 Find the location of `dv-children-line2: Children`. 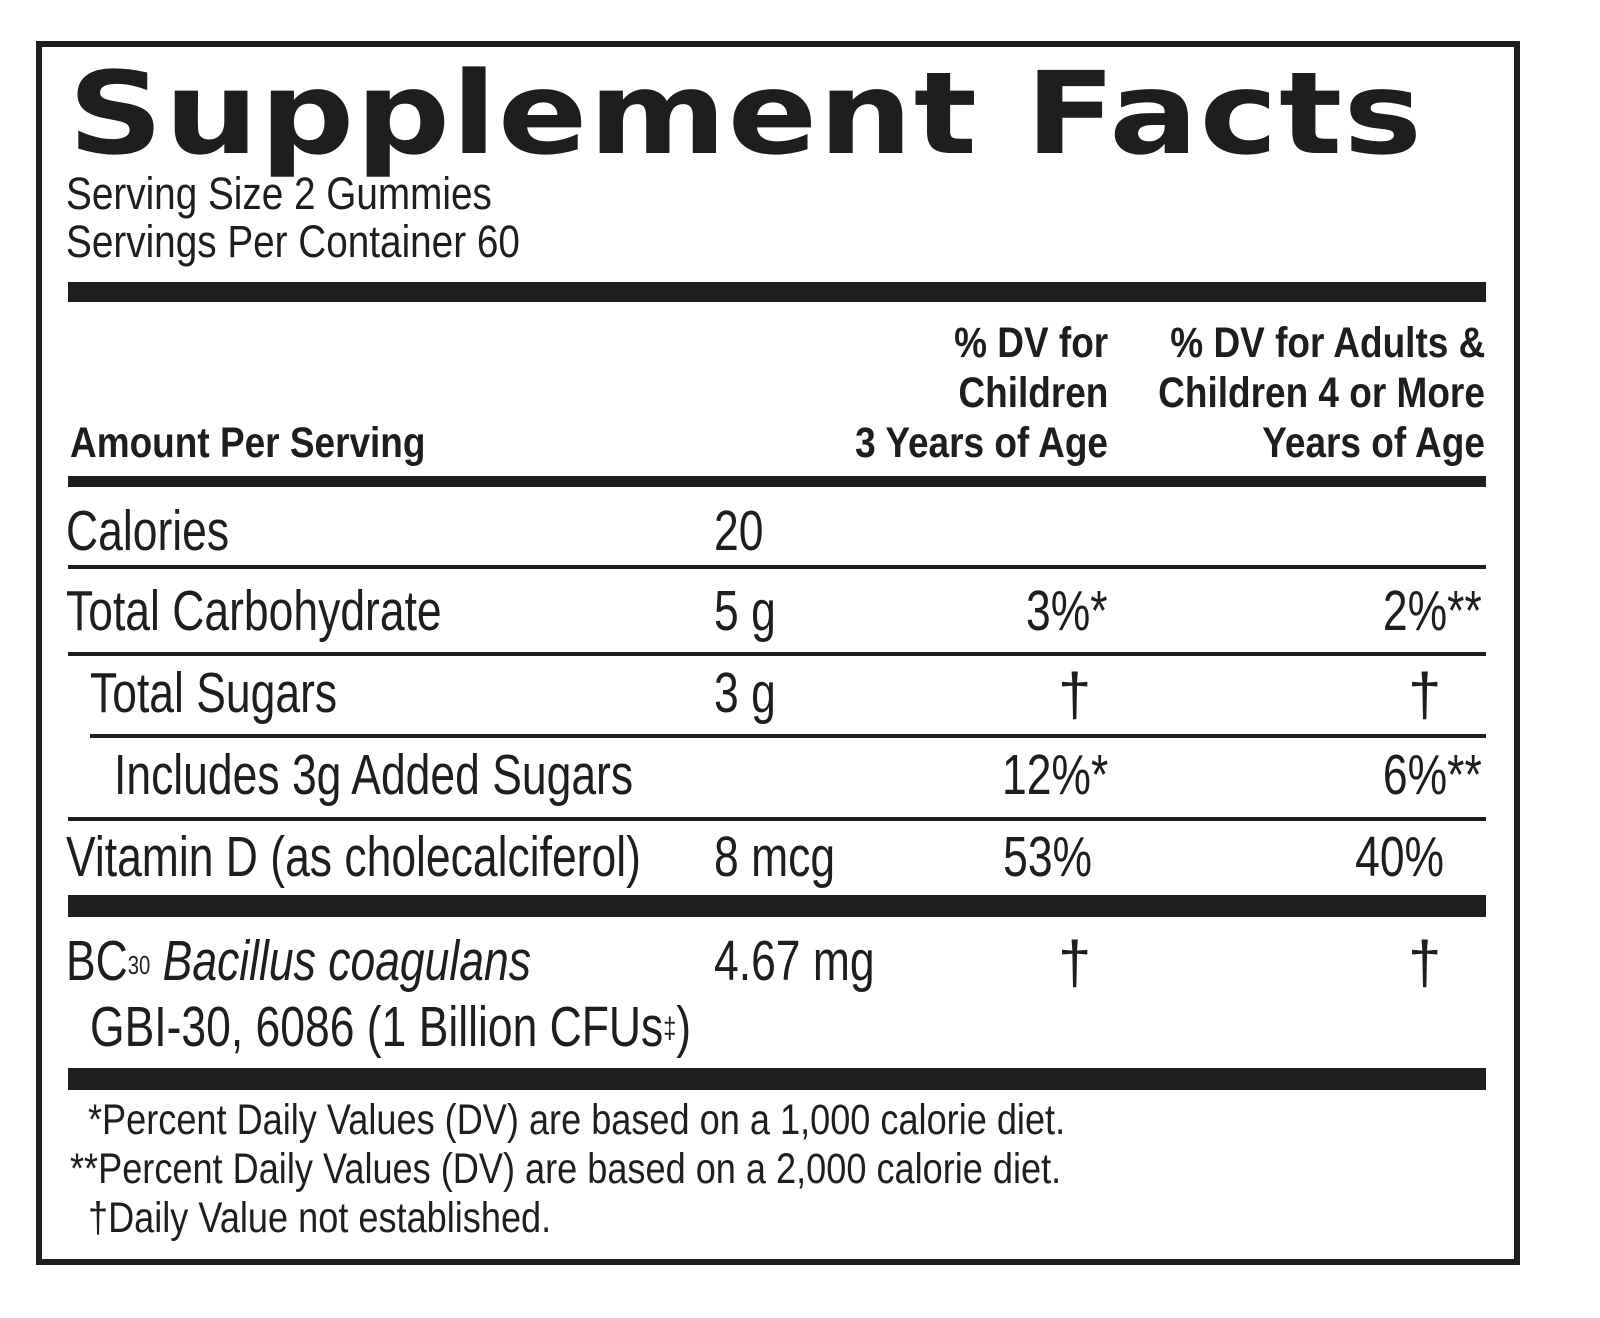

dv-children-line2: Children is located at coordinates (1033, 393).